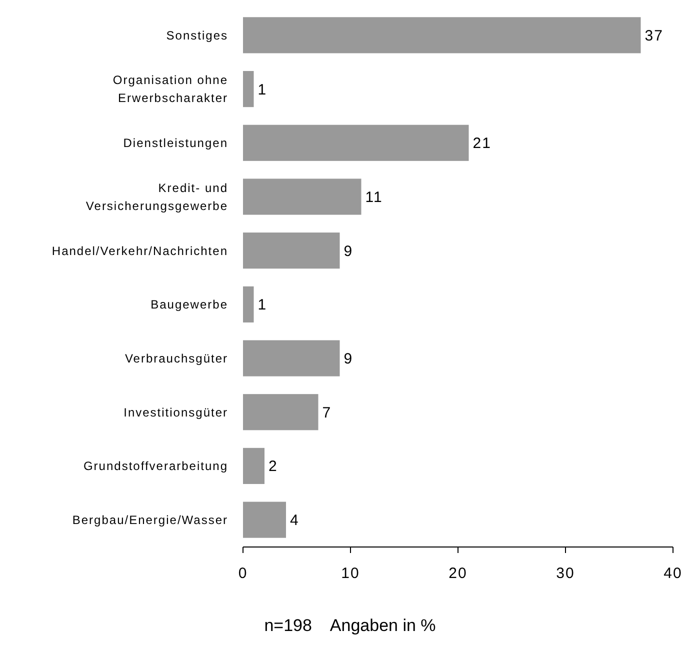 The height and width of the screenshot is (650, 685). I want to click on data-label: 11, so click(374, 197).